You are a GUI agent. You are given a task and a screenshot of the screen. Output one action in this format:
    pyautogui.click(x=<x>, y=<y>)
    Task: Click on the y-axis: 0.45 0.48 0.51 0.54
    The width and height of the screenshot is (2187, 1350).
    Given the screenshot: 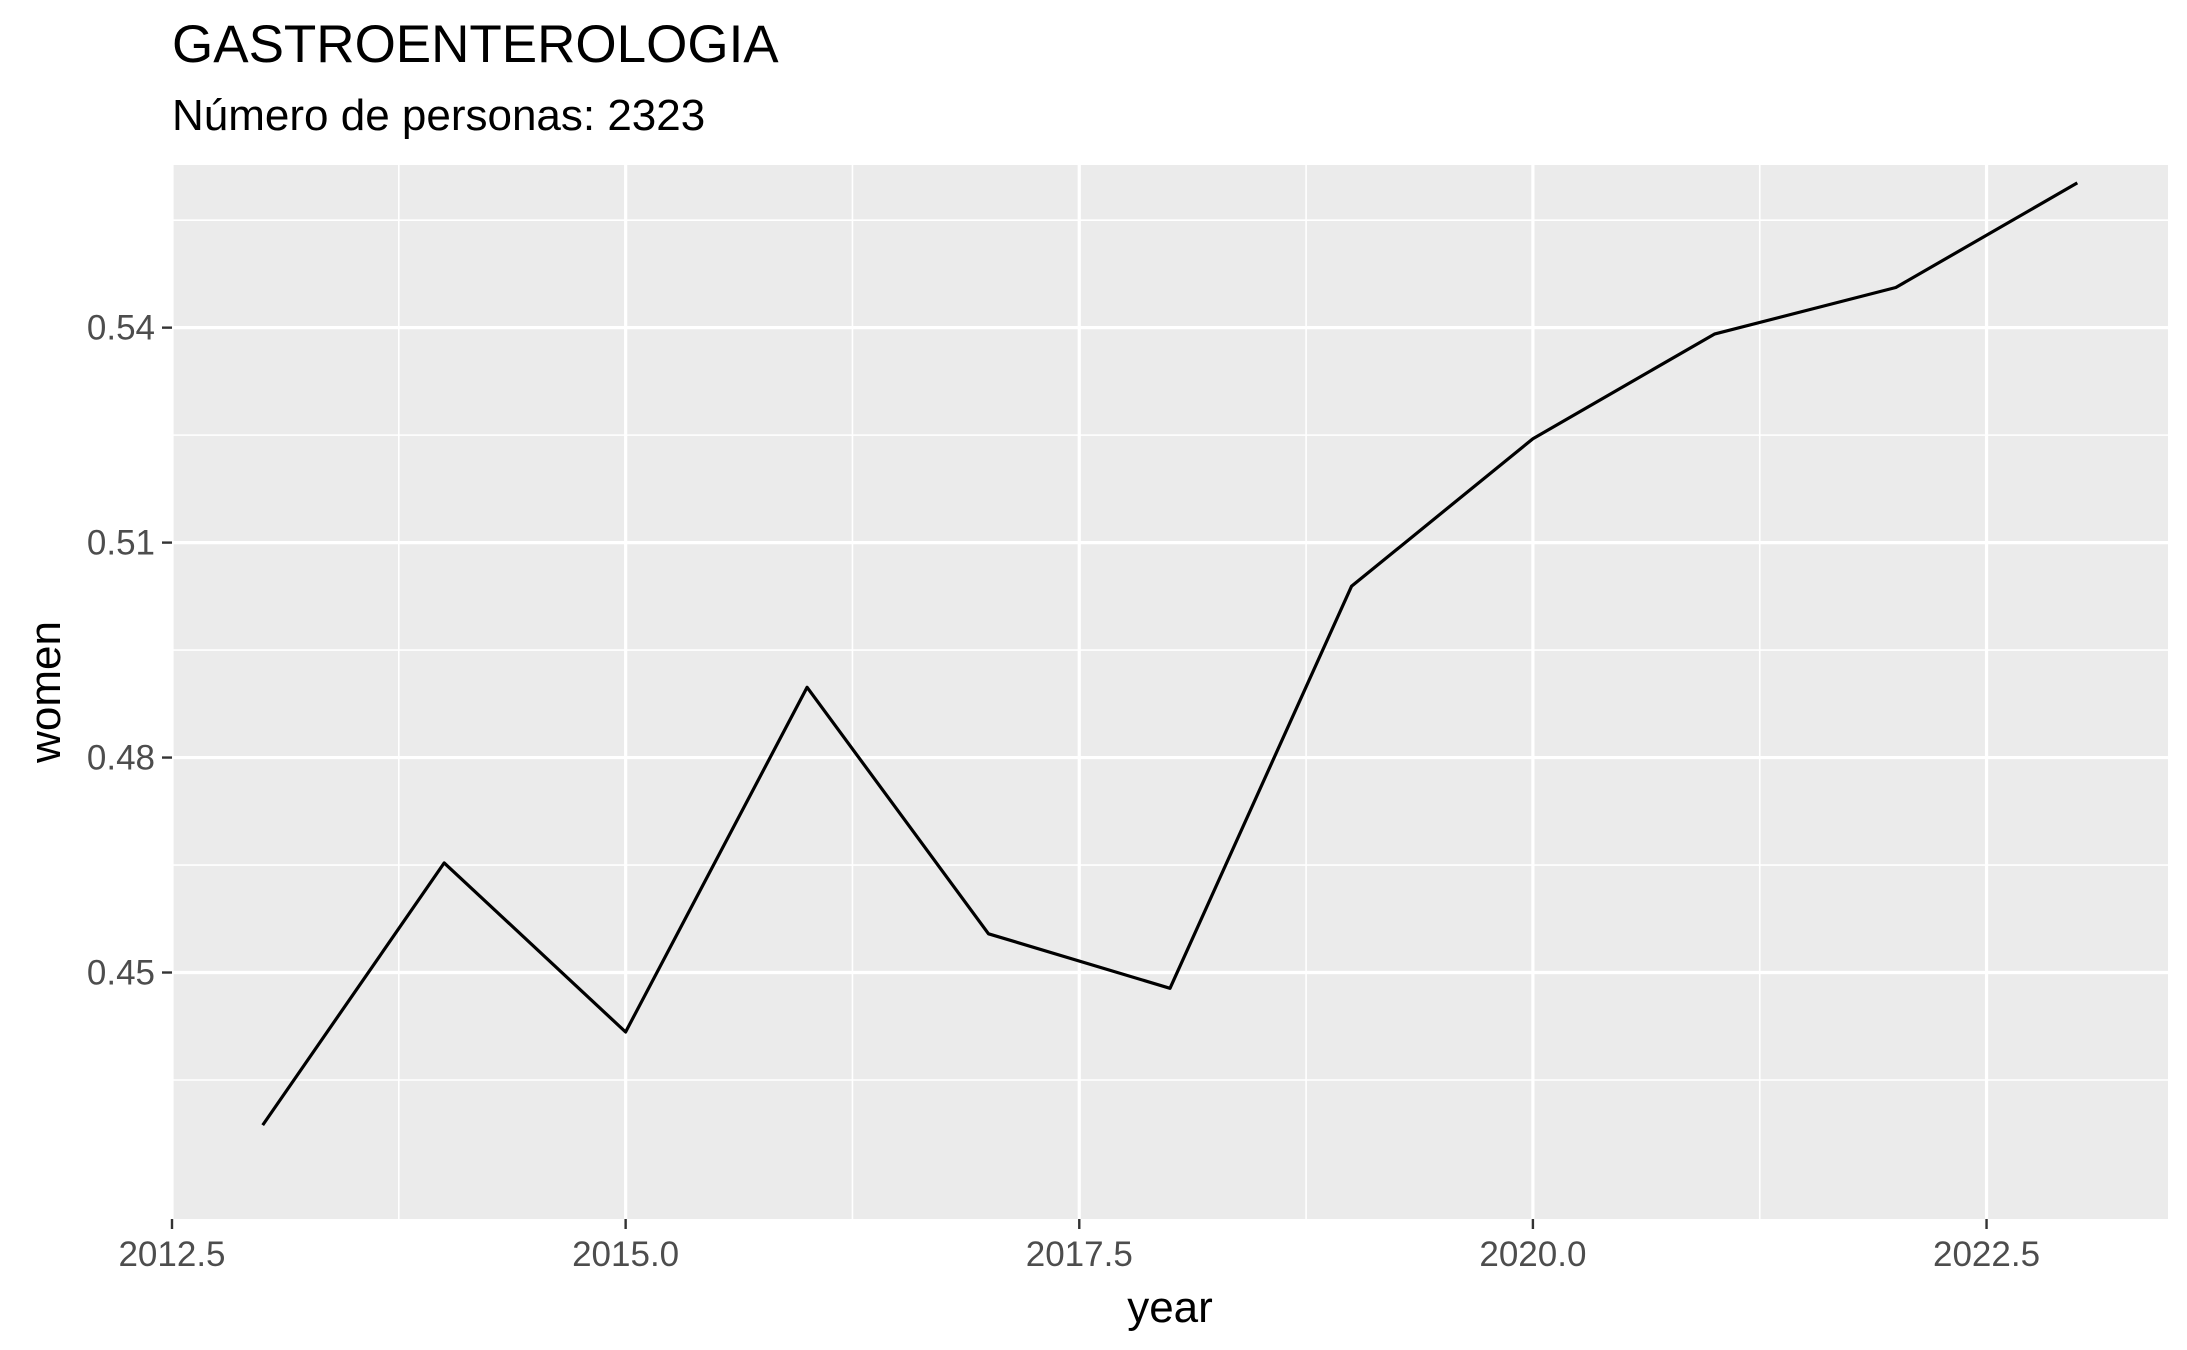 What is the action you would take?
    pyautogui.click(x=129, y=651)
    